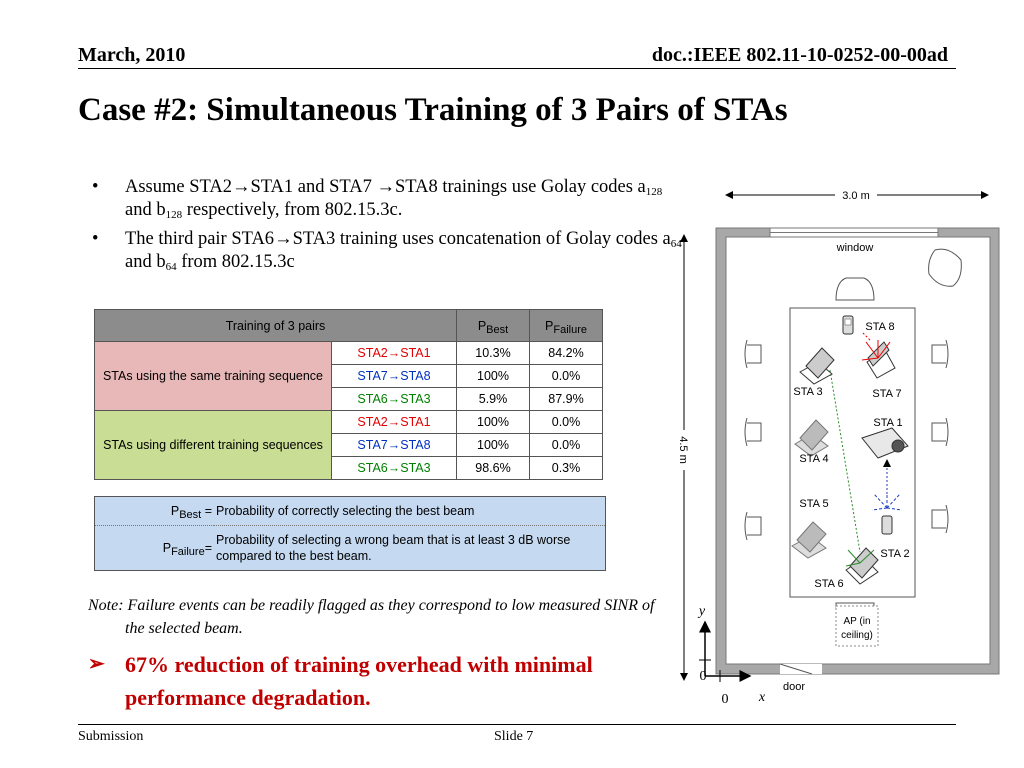 This screenshot has height=768, width=1024. Describe the element at coordinates (703, 676) in the screenshot. I see `origin-y-label: 0` at that location.